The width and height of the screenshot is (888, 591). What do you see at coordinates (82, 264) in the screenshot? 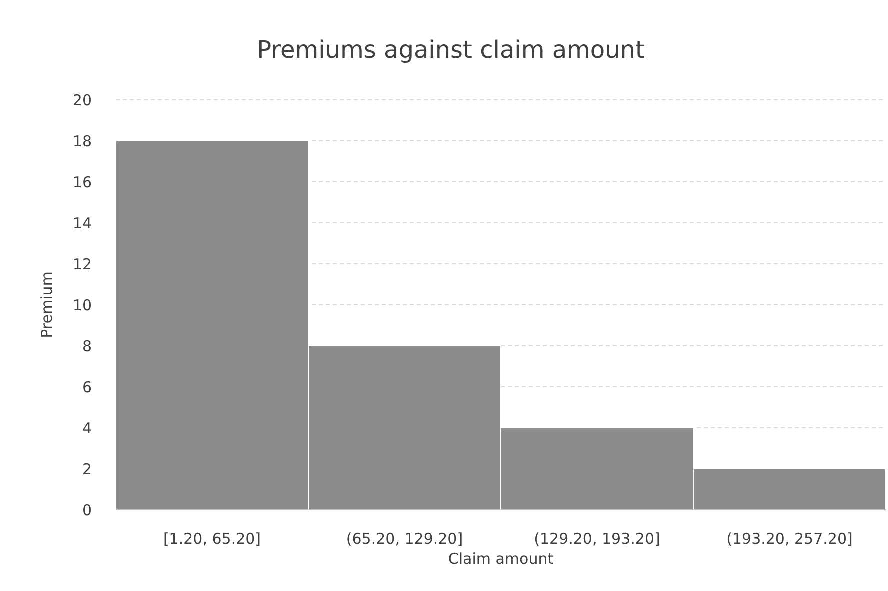
I see `y-tick-label: 12` at bounding box center [82, 264].